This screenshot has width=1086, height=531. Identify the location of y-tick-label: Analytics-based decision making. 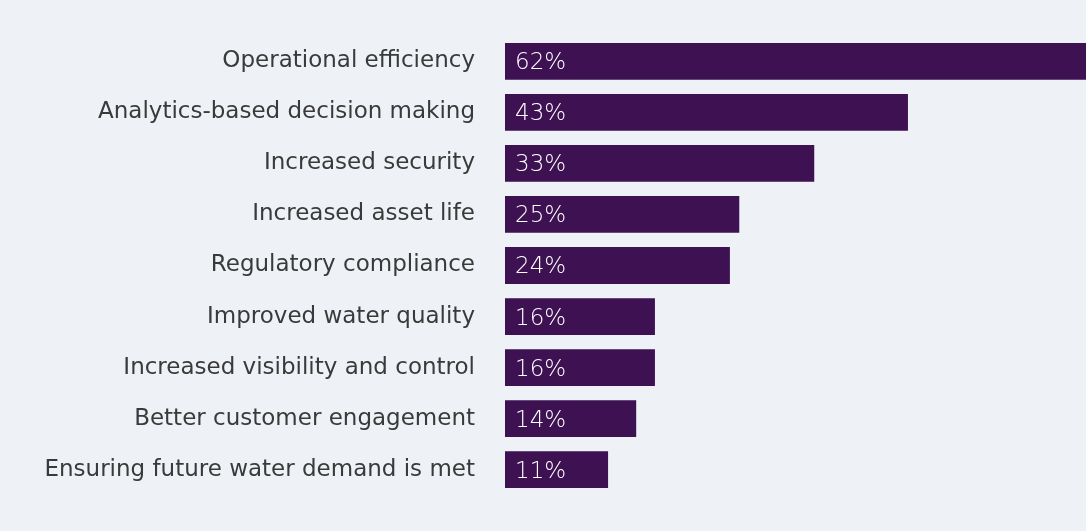
(286, 110).